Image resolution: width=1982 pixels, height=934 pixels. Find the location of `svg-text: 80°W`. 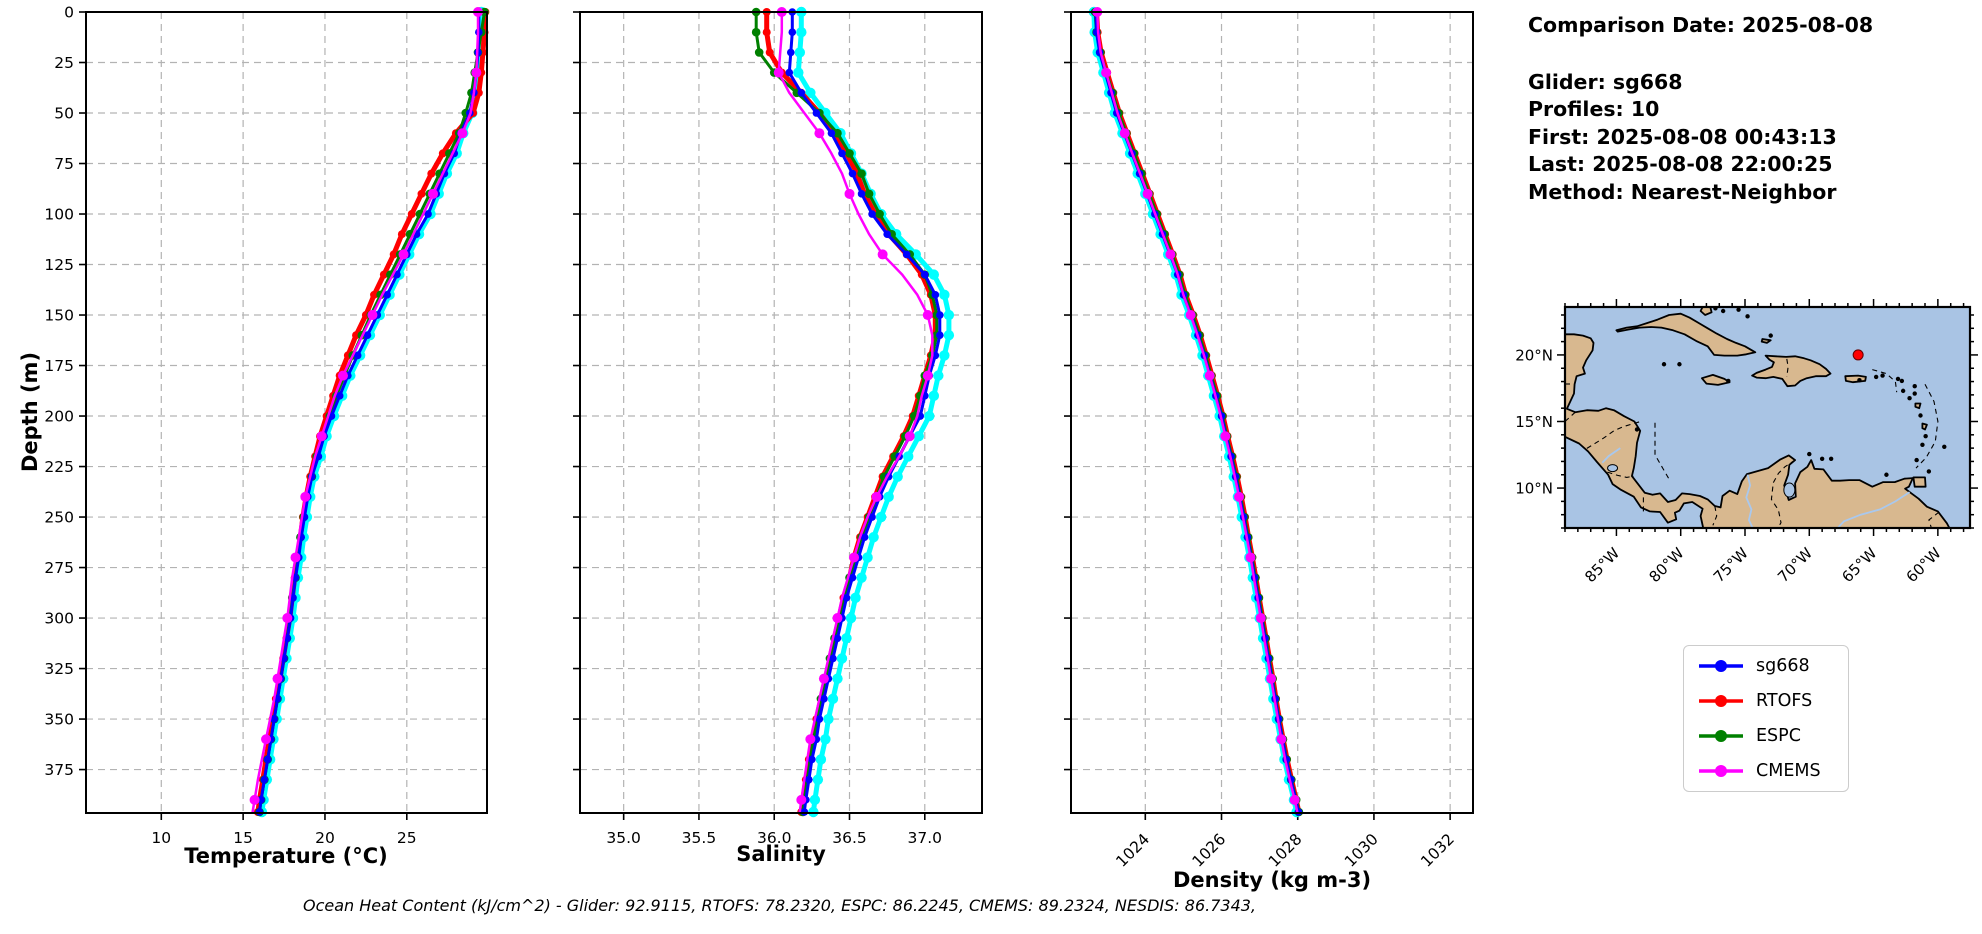

svg-text: 80°W is located at coordinates (1667, 565).